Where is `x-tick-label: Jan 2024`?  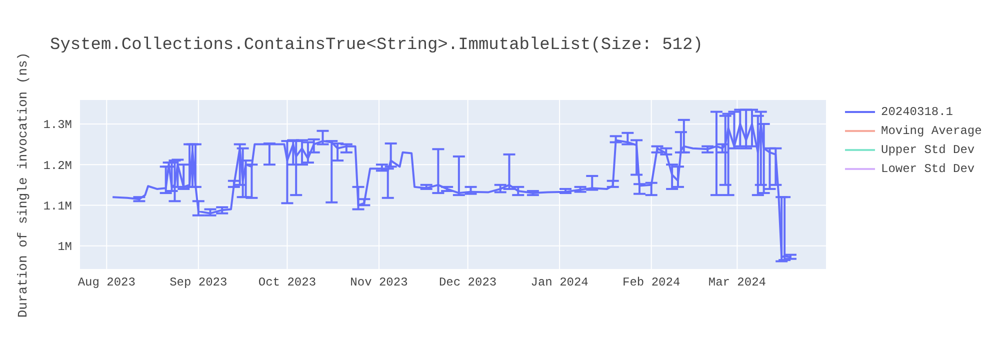 x-tick-label: Jan 2024 is located at coordinates (559, 283).